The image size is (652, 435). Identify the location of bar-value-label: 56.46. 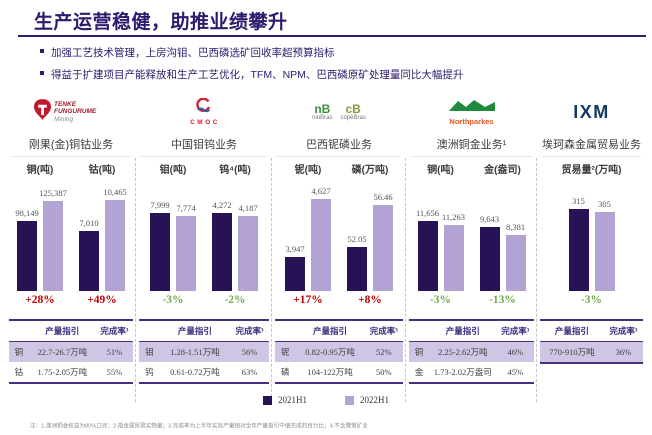
(383, 197).